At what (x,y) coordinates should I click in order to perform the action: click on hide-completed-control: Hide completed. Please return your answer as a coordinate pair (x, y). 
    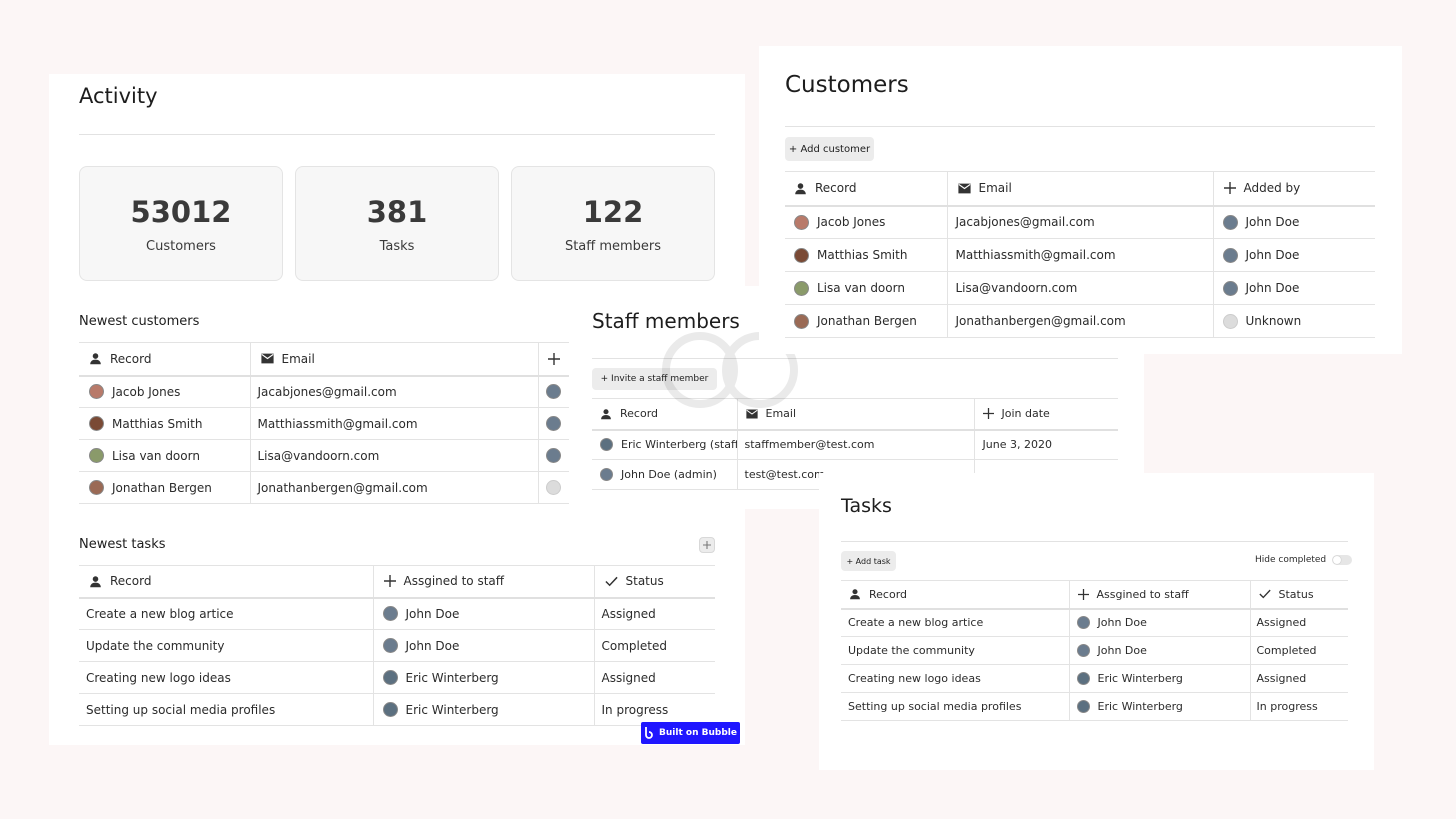
    Looking at the image, I should click on (1304, 560).